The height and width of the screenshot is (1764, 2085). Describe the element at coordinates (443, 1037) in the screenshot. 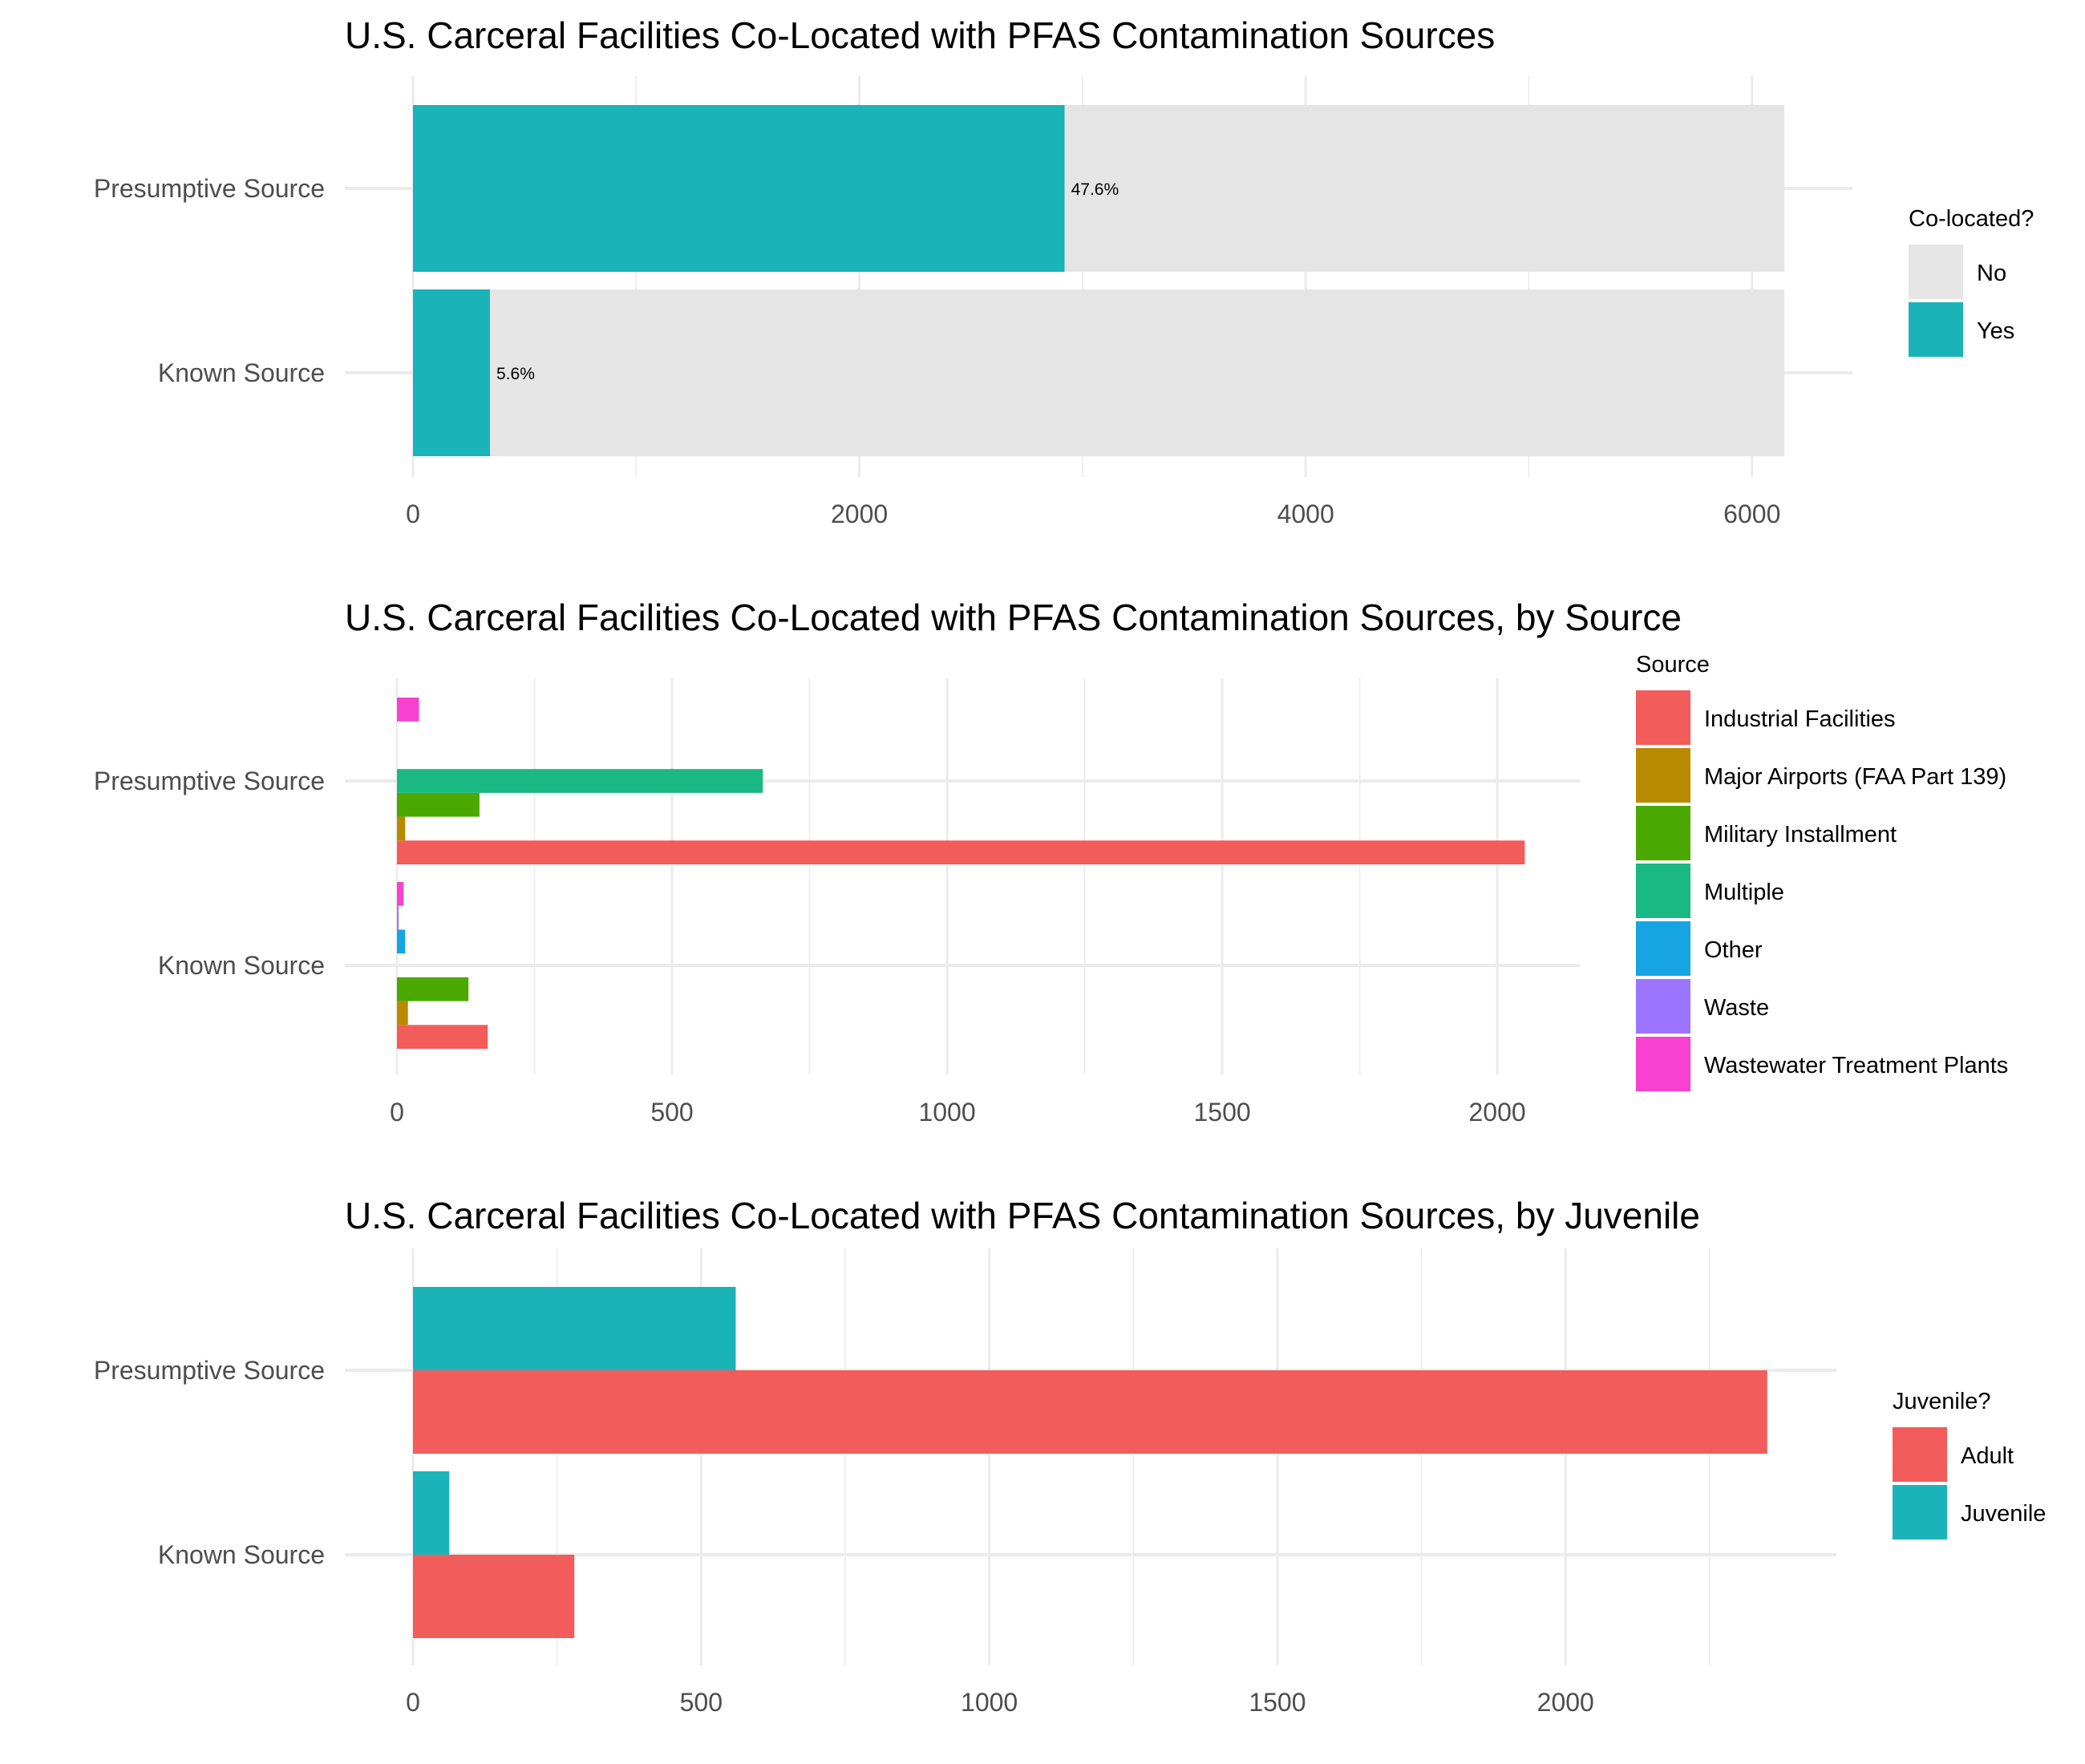

I see `bar-industrial-facilities-known-source` at that location.